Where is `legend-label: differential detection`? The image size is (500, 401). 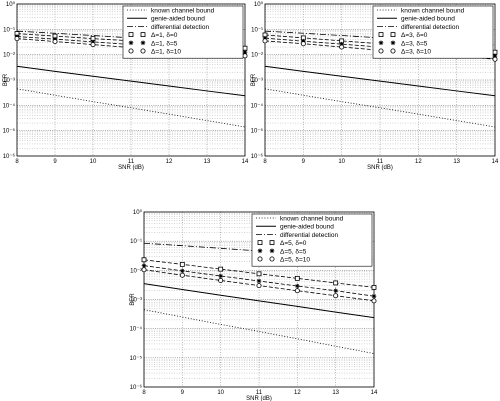 legend-label: differential detection is located at coordinates (430, 27).